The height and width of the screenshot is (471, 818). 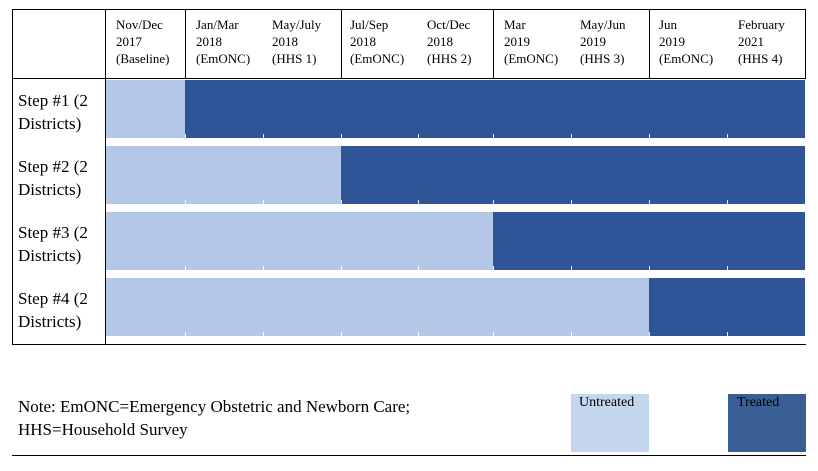 I want to click on column-period: Jun 2019, so click(x=672, y=33).